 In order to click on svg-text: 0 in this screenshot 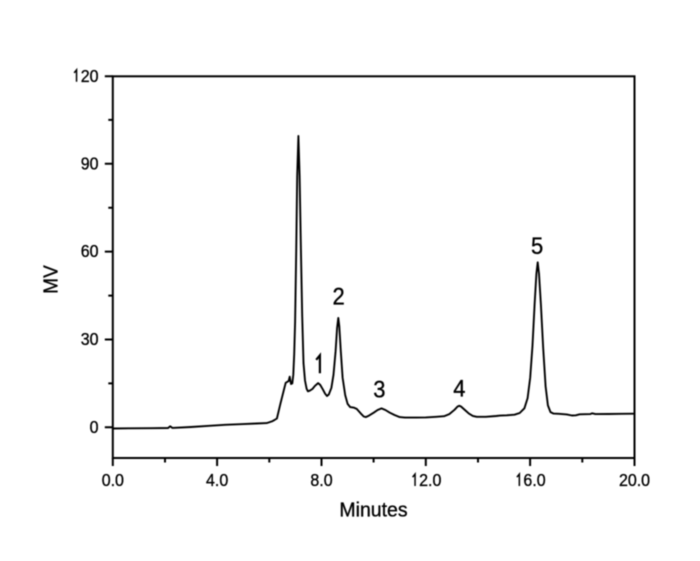, I will do `click(94, 427)`.